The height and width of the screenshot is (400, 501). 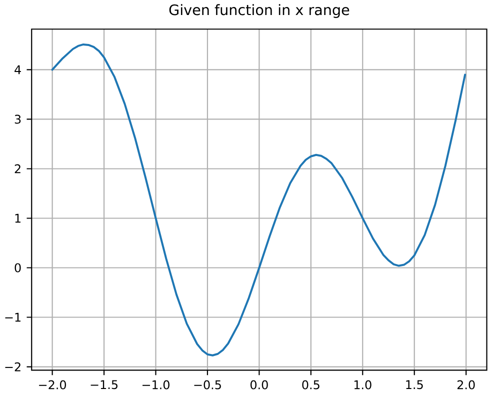 What do you see at coordinates (17, 267) in the screenshot?
I see `y-tick-label: 0` at bounding box center [17, 267].